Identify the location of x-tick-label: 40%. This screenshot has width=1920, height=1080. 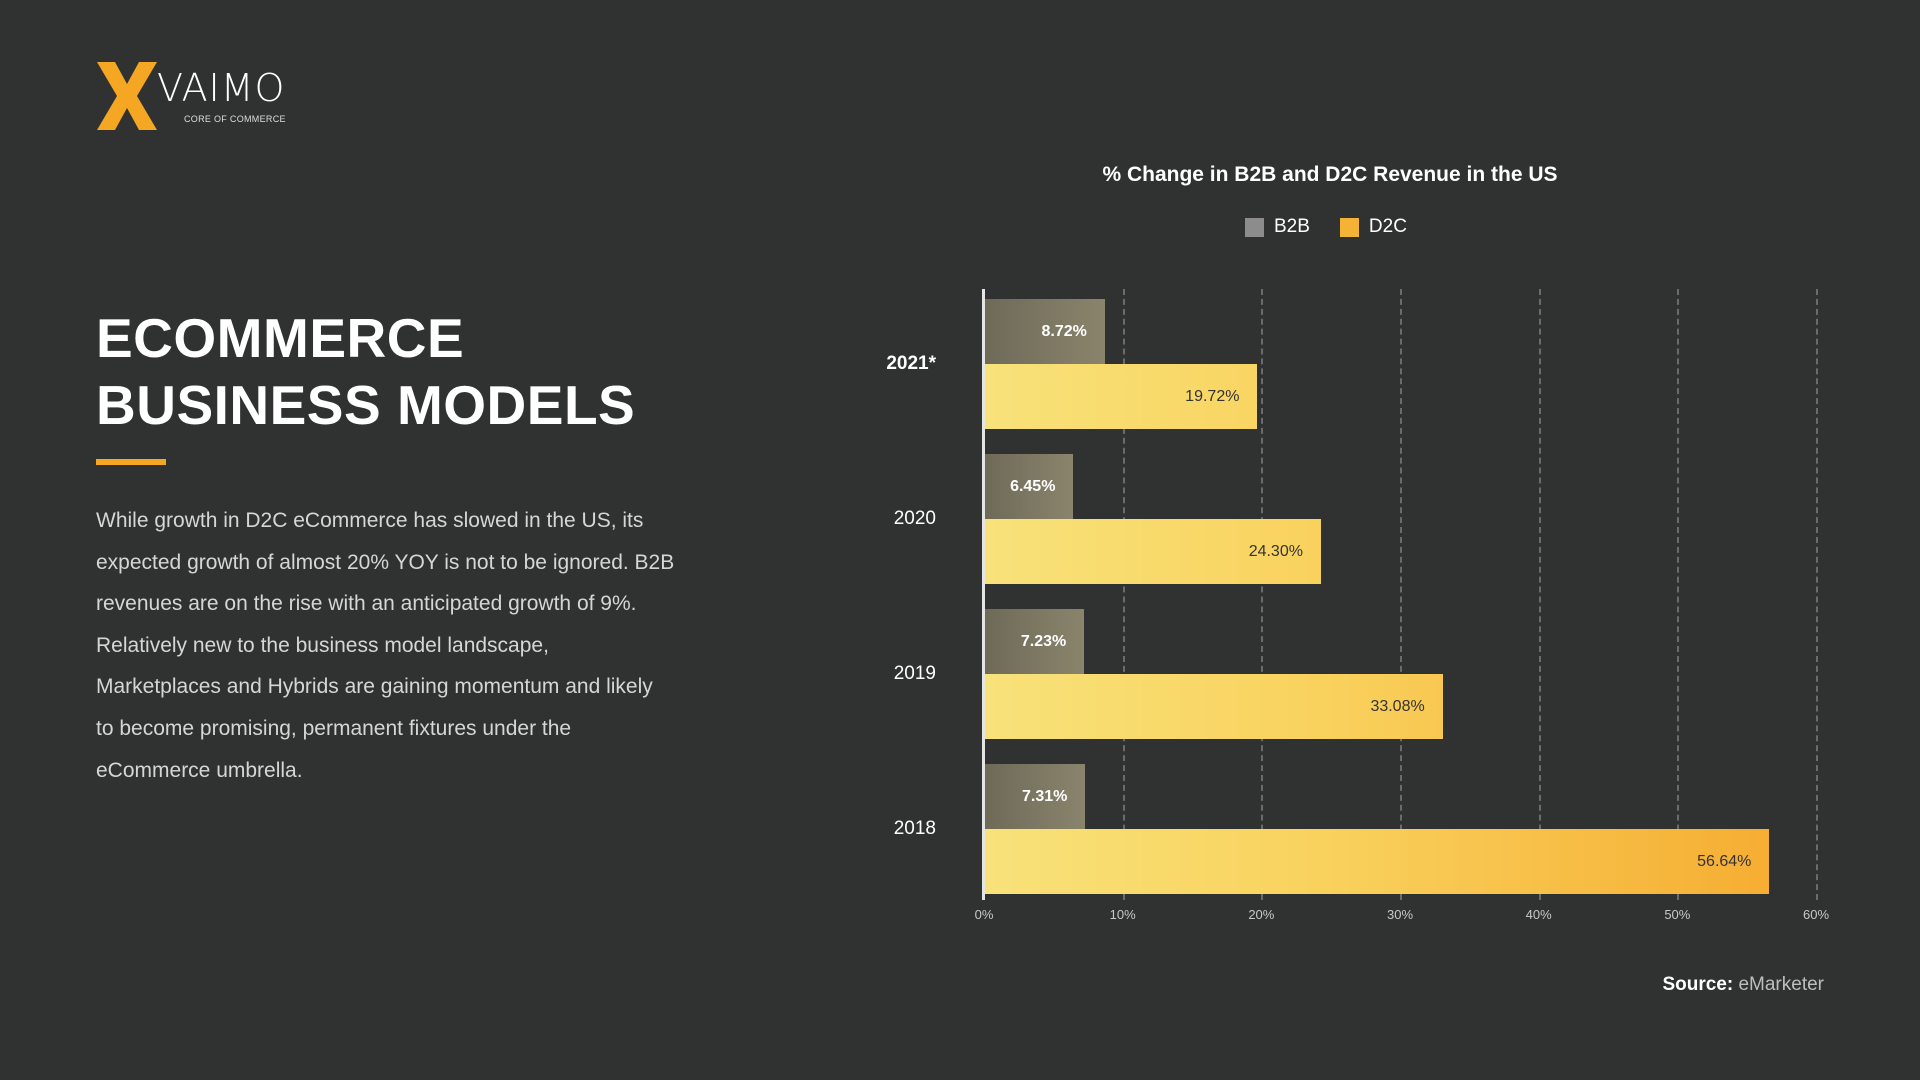
(1538, 914).